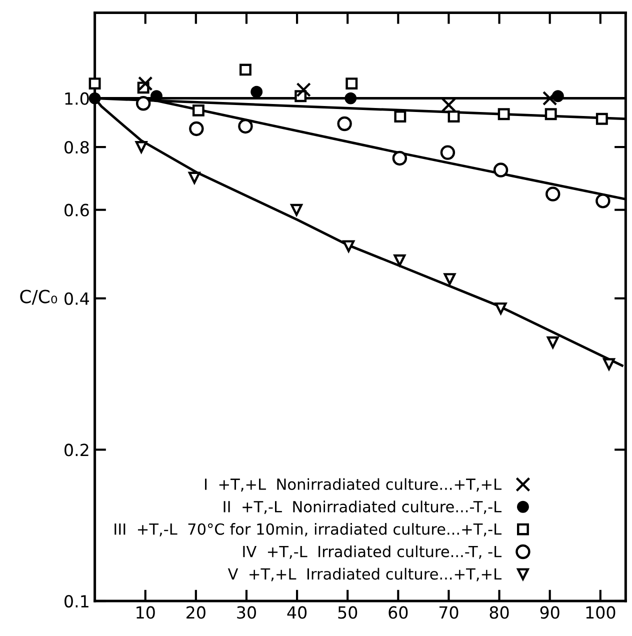 The image size is (632, 636). What do you see at coordinates (550, 612) in the screenshot?
I see `x-tick-label: 90` at bounding box center [550, 612].